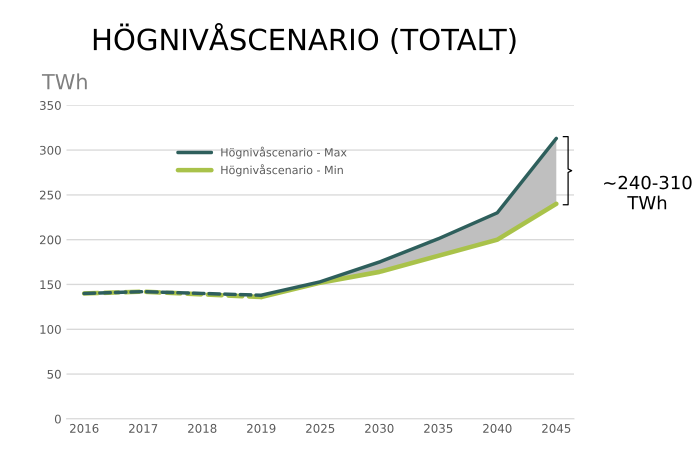 Image resolution: width=700 pixels, height=468 pixels. Describe the element at coordinates (282, 170) in the screenshot. I see `legend-label: Högnivåscenario - Min` at that location.